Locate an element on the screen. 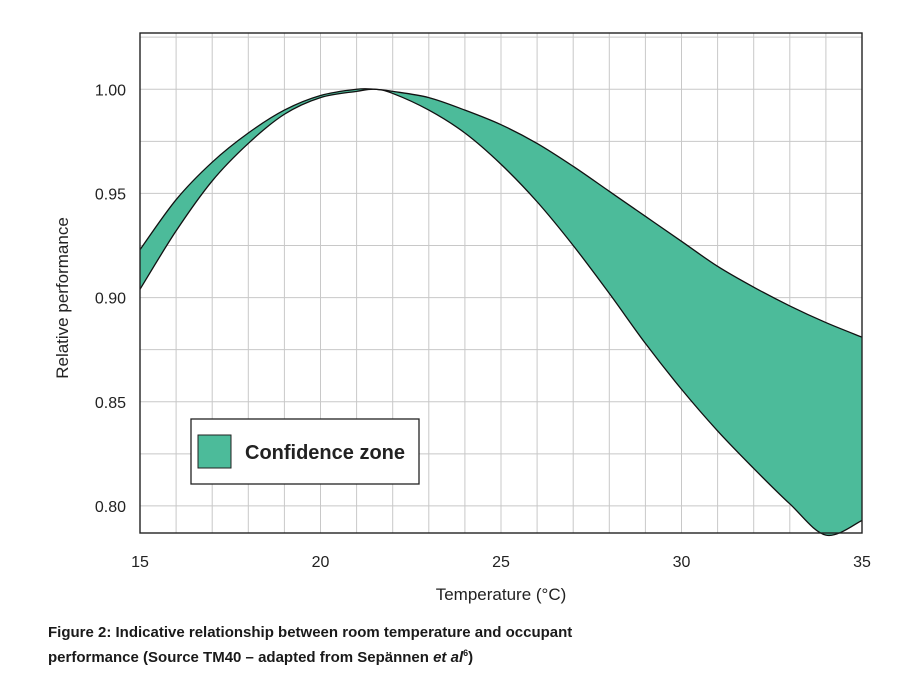  x-tick-label: 30 is located at coordinates (682, 562).